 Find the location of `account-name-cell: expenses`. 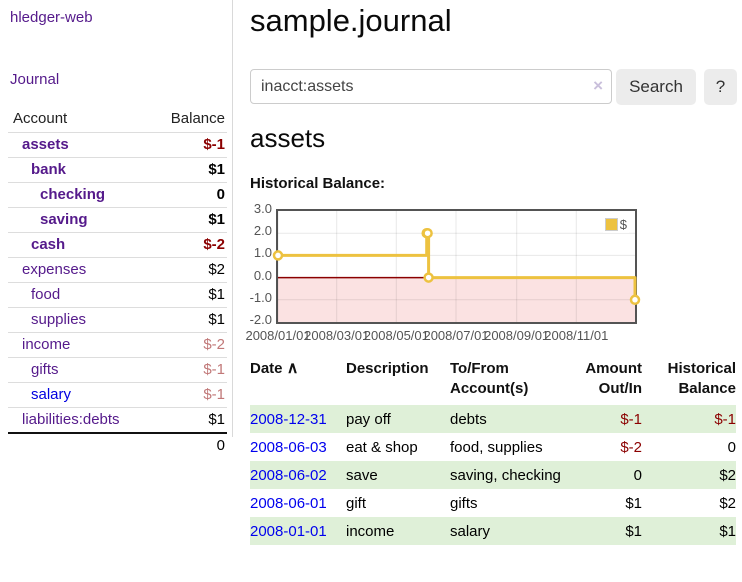

account-name-cell: expenses is located at coordinates (79, 270).